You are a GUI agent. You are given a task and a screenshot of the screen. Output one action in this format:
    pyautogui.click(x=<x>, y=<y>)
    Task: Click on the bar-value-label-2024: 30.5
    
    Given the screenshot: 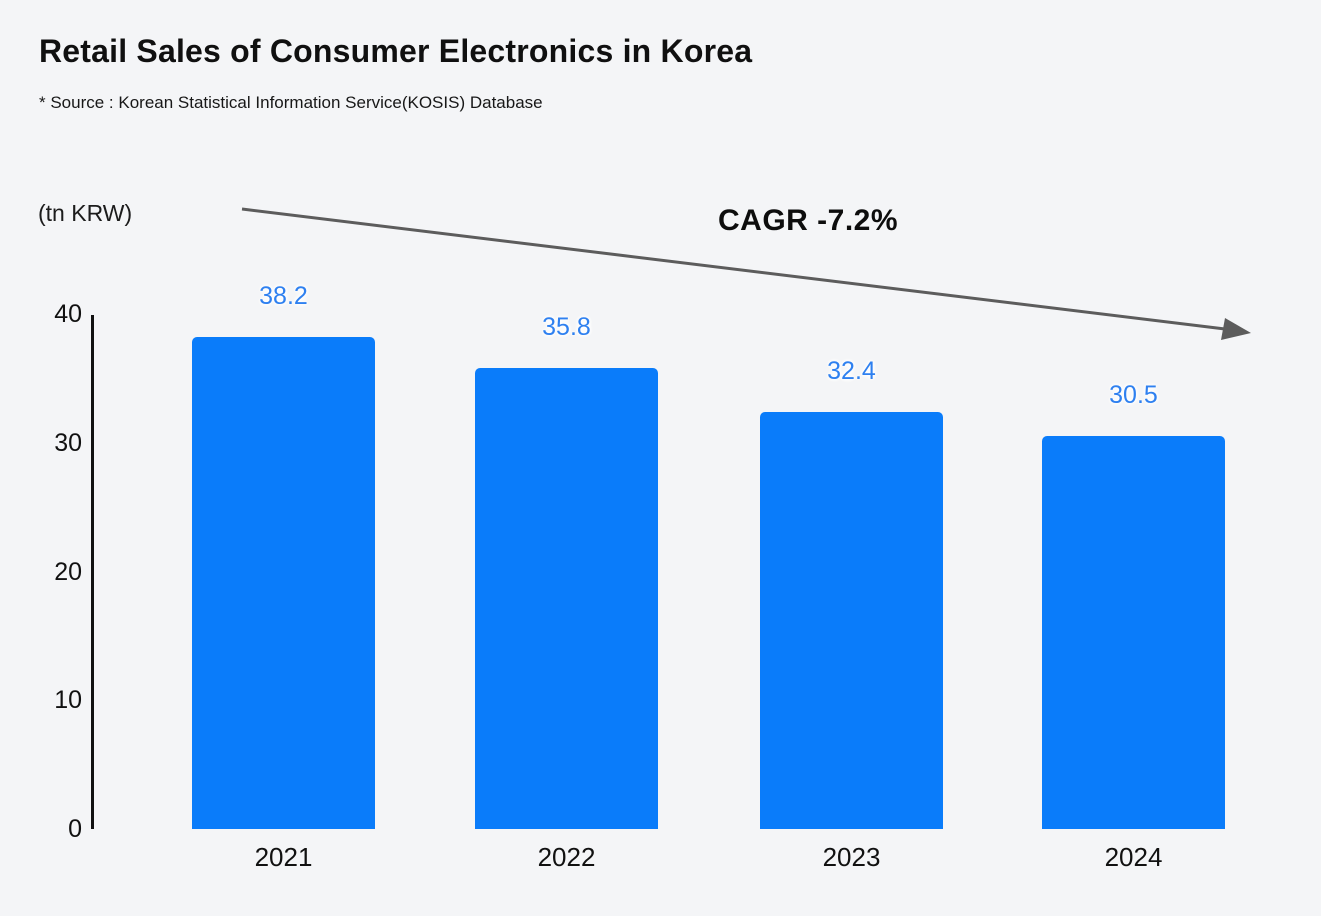 What is the action you would take?
    pyautogui.click(x=1133, y=395)
    